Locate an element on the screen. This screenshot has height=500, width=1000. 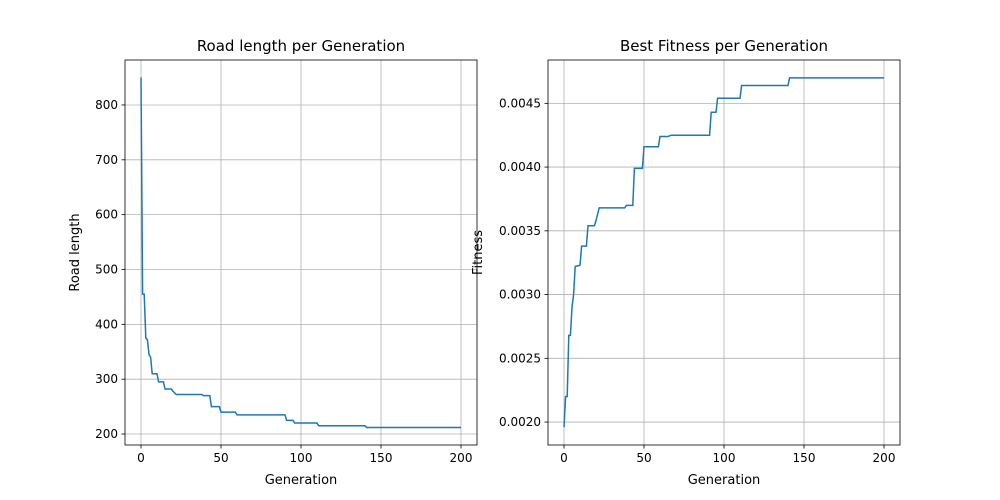
y-tick-label: 0.0035 is located at coordinates (520, 231).